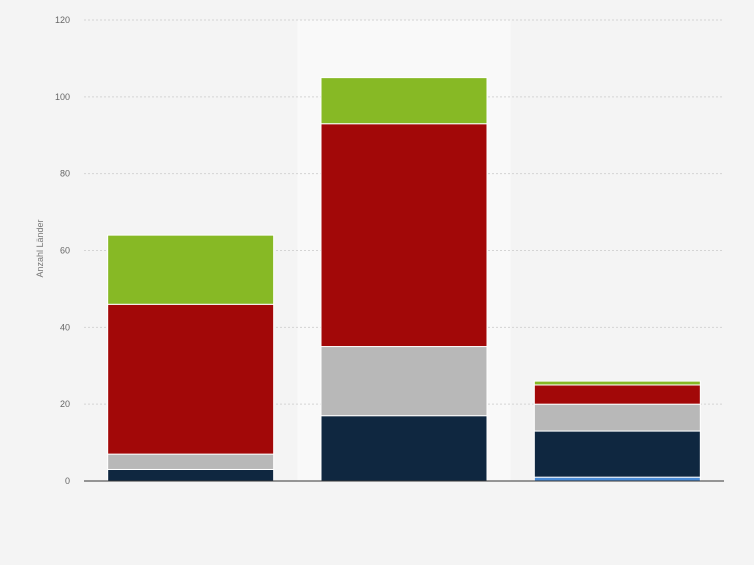 The height and width of the screenshot is (565, 754). What do you see at coordinates (65, 174) in the screenshot?
I see `y-tick-label: 80` at bounding box center [65, 174].